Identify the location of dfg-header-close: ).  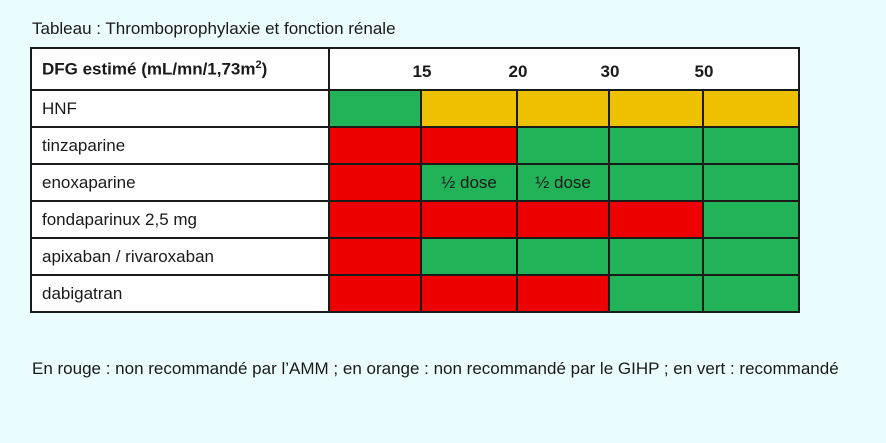
(264, 69).